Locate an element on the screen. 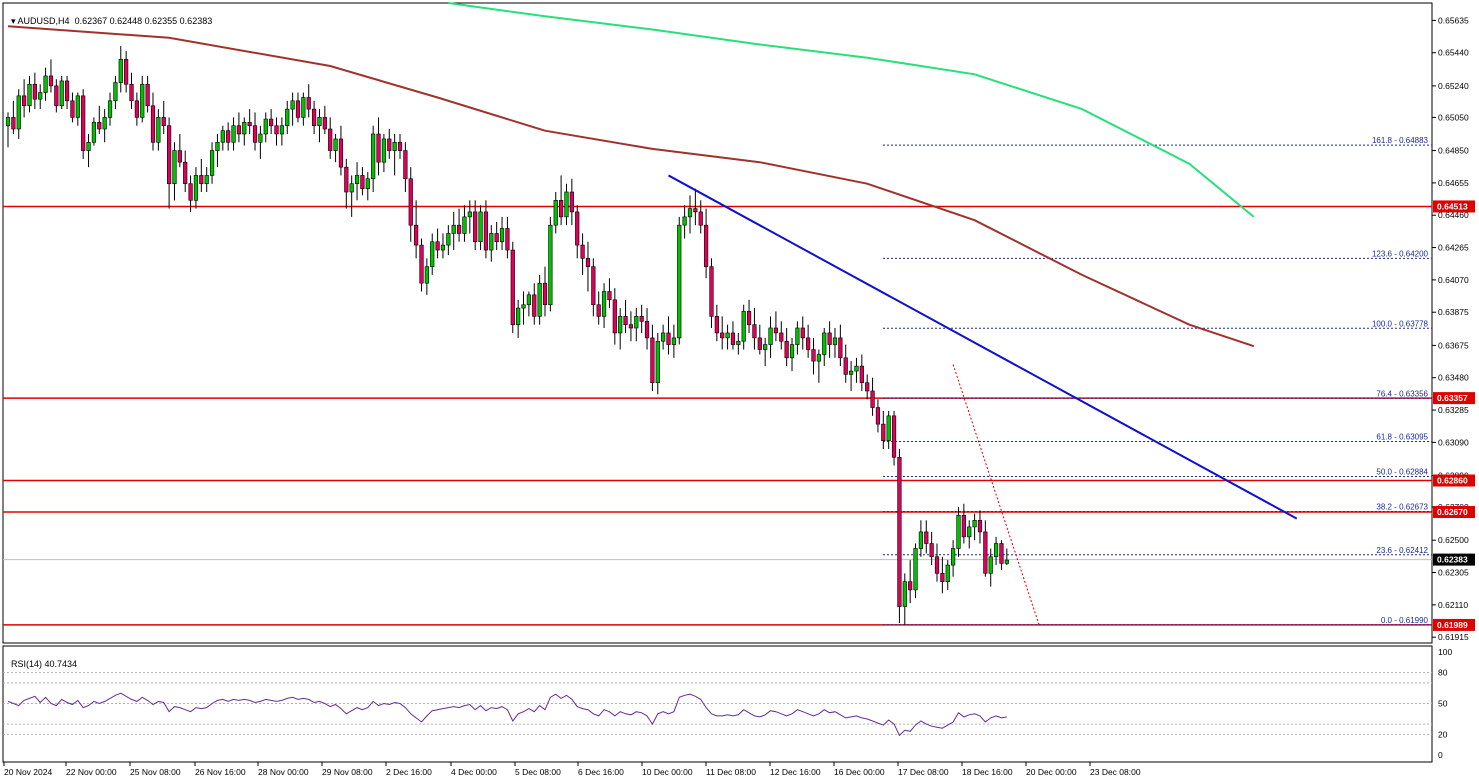 The height and width of the screenshot is (782, 1479). fib-label: 0.0 - 0.61990 is located at coordinates (1405, 620).